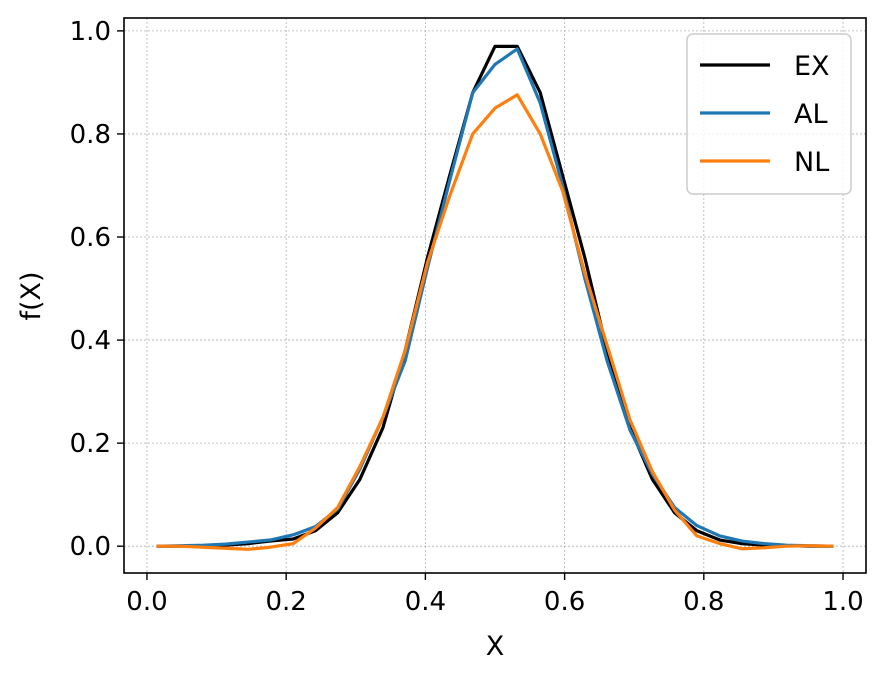 The height and width of the screenshot is (677, 886). What do you see at coordinates (842, 602) in the screenshot?
I see `x-tick-label: 1.0` at bounding box center [842, 602].